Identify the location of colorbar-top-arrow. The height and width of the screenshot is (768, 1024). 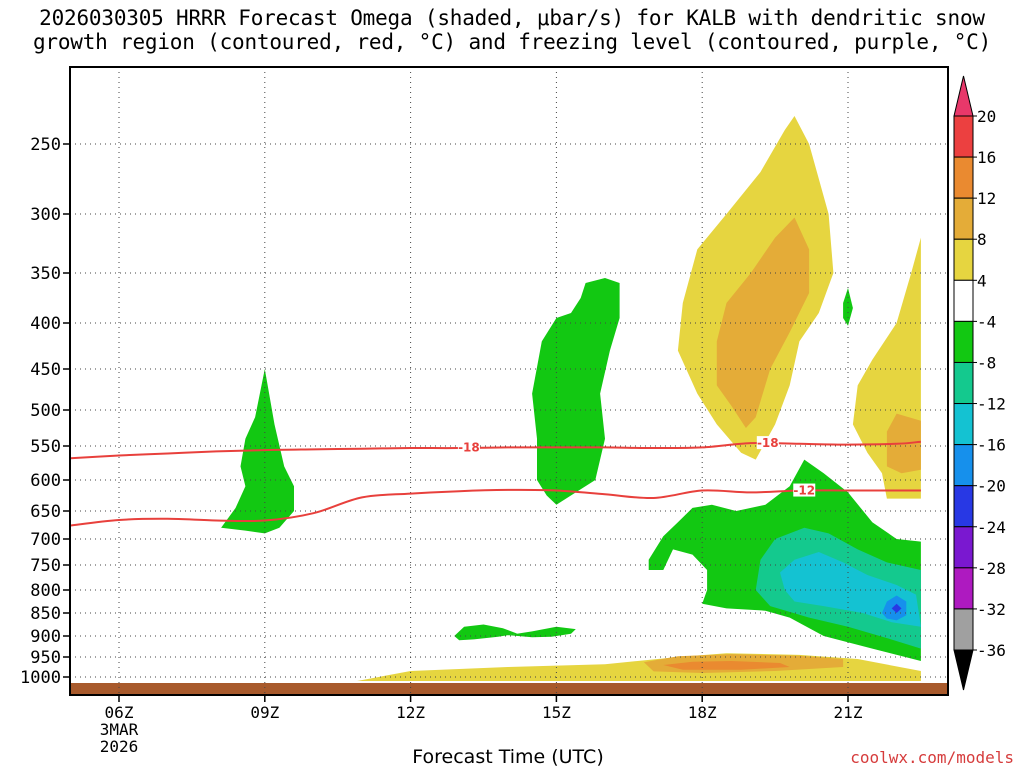
(963, 96).